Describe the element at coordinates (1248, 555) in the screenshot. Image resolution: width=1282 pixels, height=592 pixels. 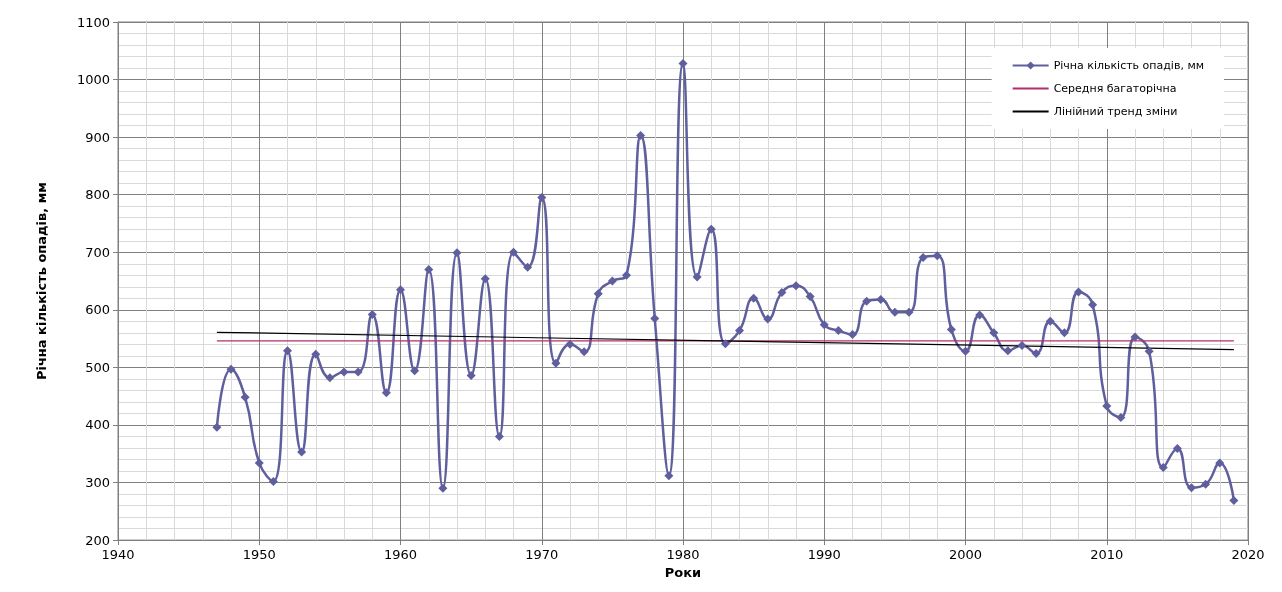
I see `x-tick-label: 2020` at that location.